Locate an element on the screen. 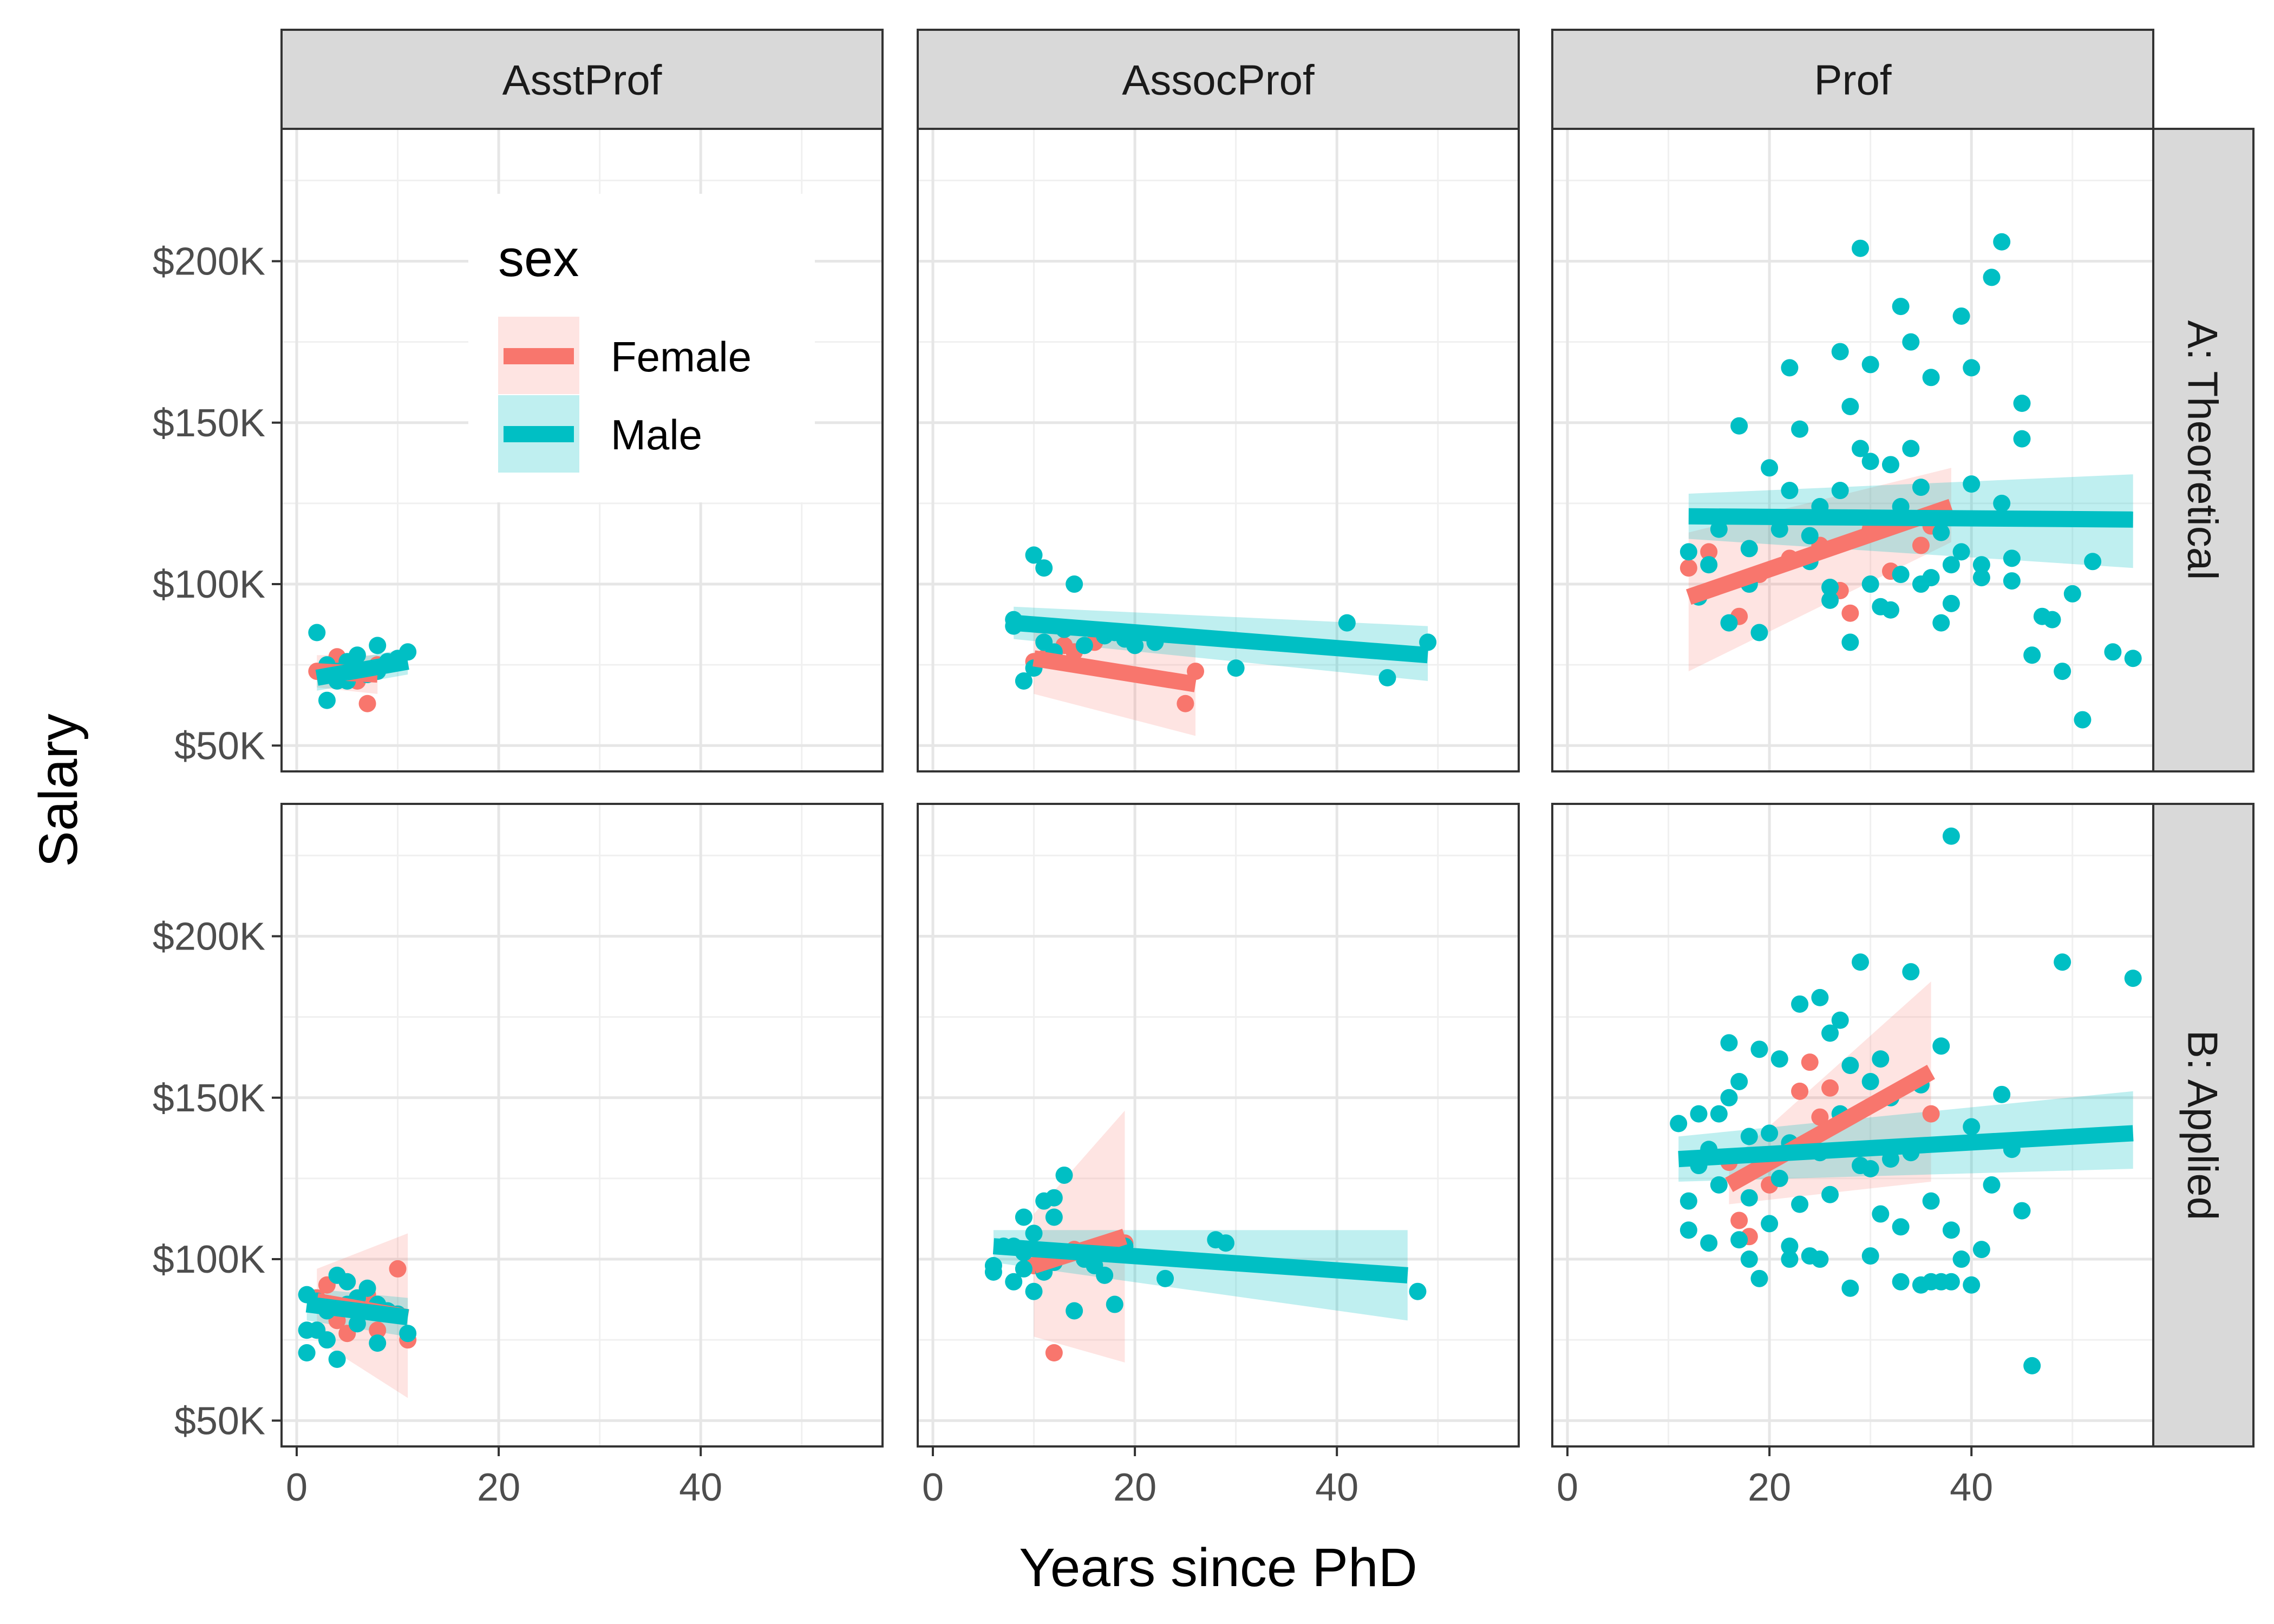 Image resolution: width=2274 pixels, height=1624 pixels. x-tick-label: 0 is located at coordinates (933, 1487).